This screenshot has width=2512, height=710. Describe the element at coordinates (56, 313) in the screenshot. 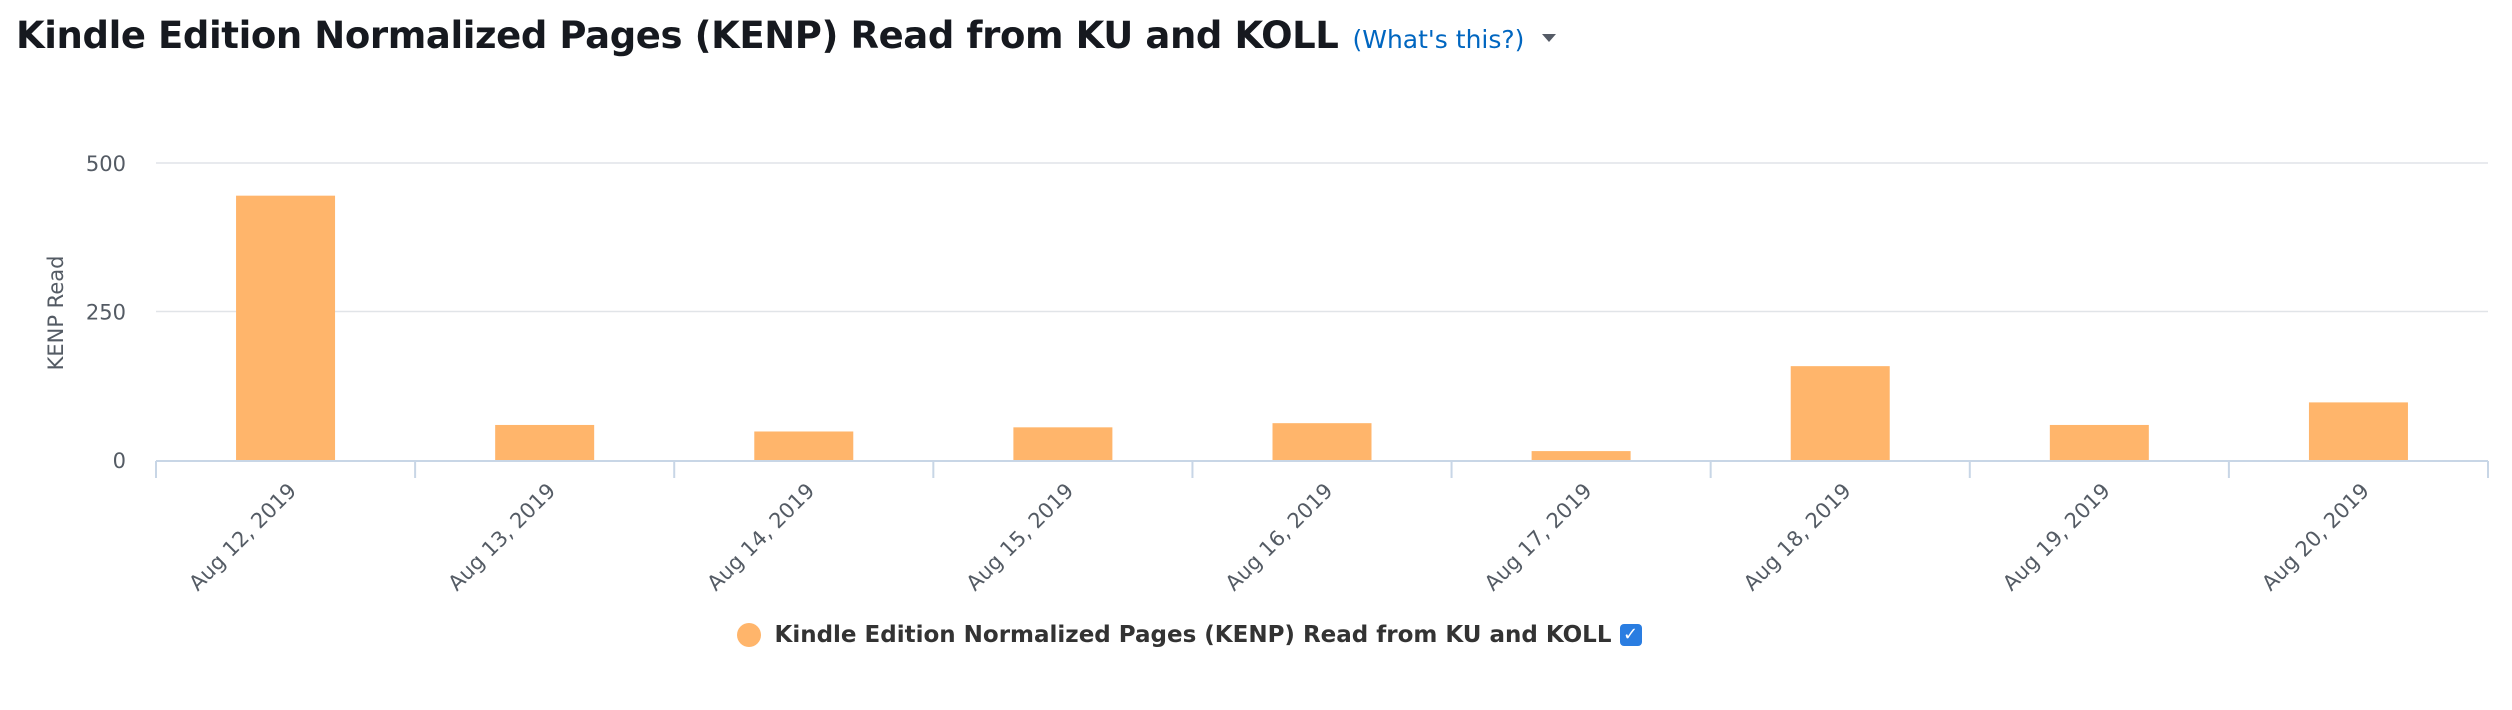

I see `y-axis-title: KENP Read` at that location.